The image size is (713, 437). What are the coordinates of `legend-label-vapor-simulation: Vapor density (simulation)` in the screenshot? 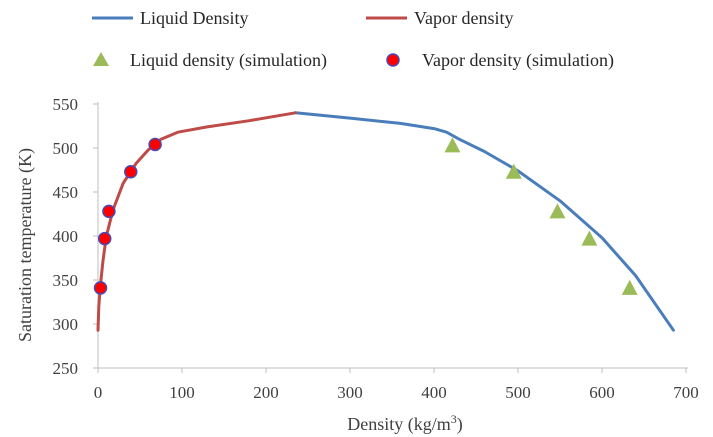 It's located at (518, 60).